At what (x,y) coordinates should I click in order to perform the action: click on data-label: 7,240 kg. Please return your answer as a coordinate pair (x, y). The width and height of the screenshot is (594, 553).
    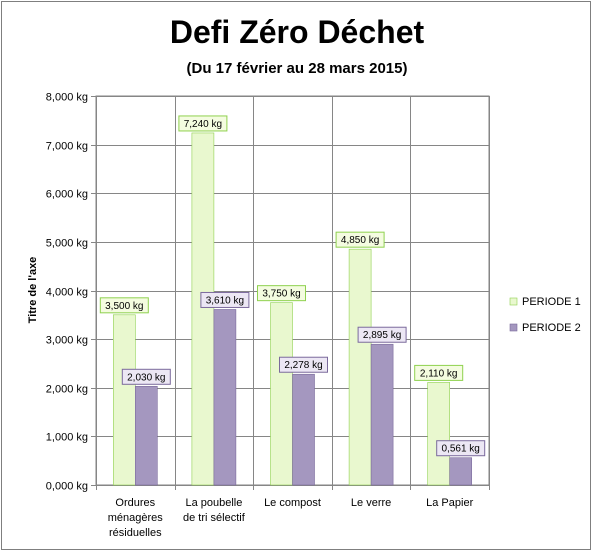
    Looking at the image, I should click on (203, 124).